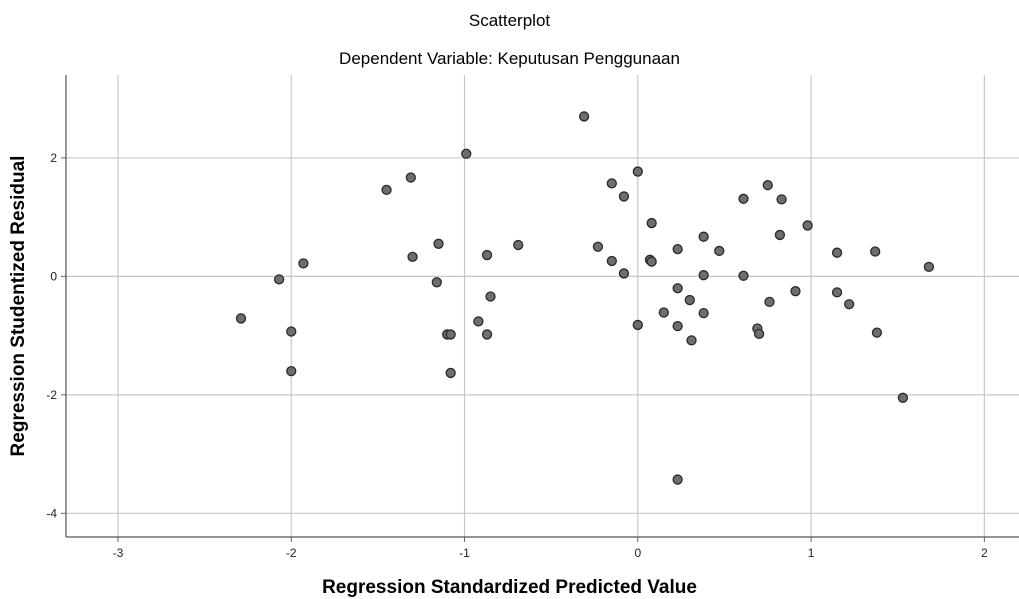 The width and height of the screenshot is (1019, 599). Describe the element at coordinates (509, 58) in the screenshot. I see `chart-subtitle: Dependent Variable: Keputusan Penggunaan` at that location.